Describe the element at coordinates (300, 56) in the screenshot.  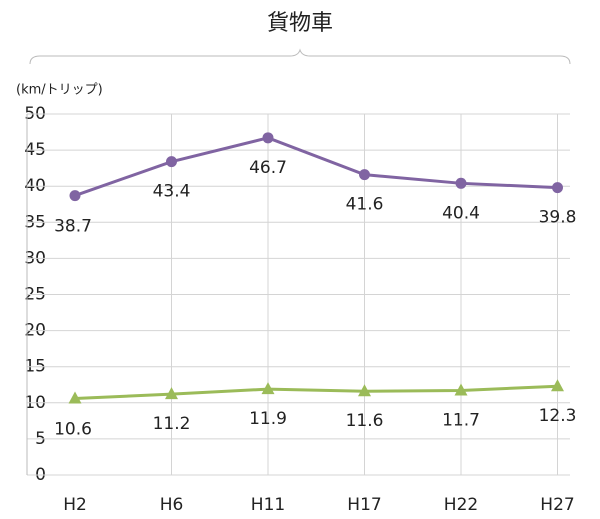
I see `title-bracket` at that location.